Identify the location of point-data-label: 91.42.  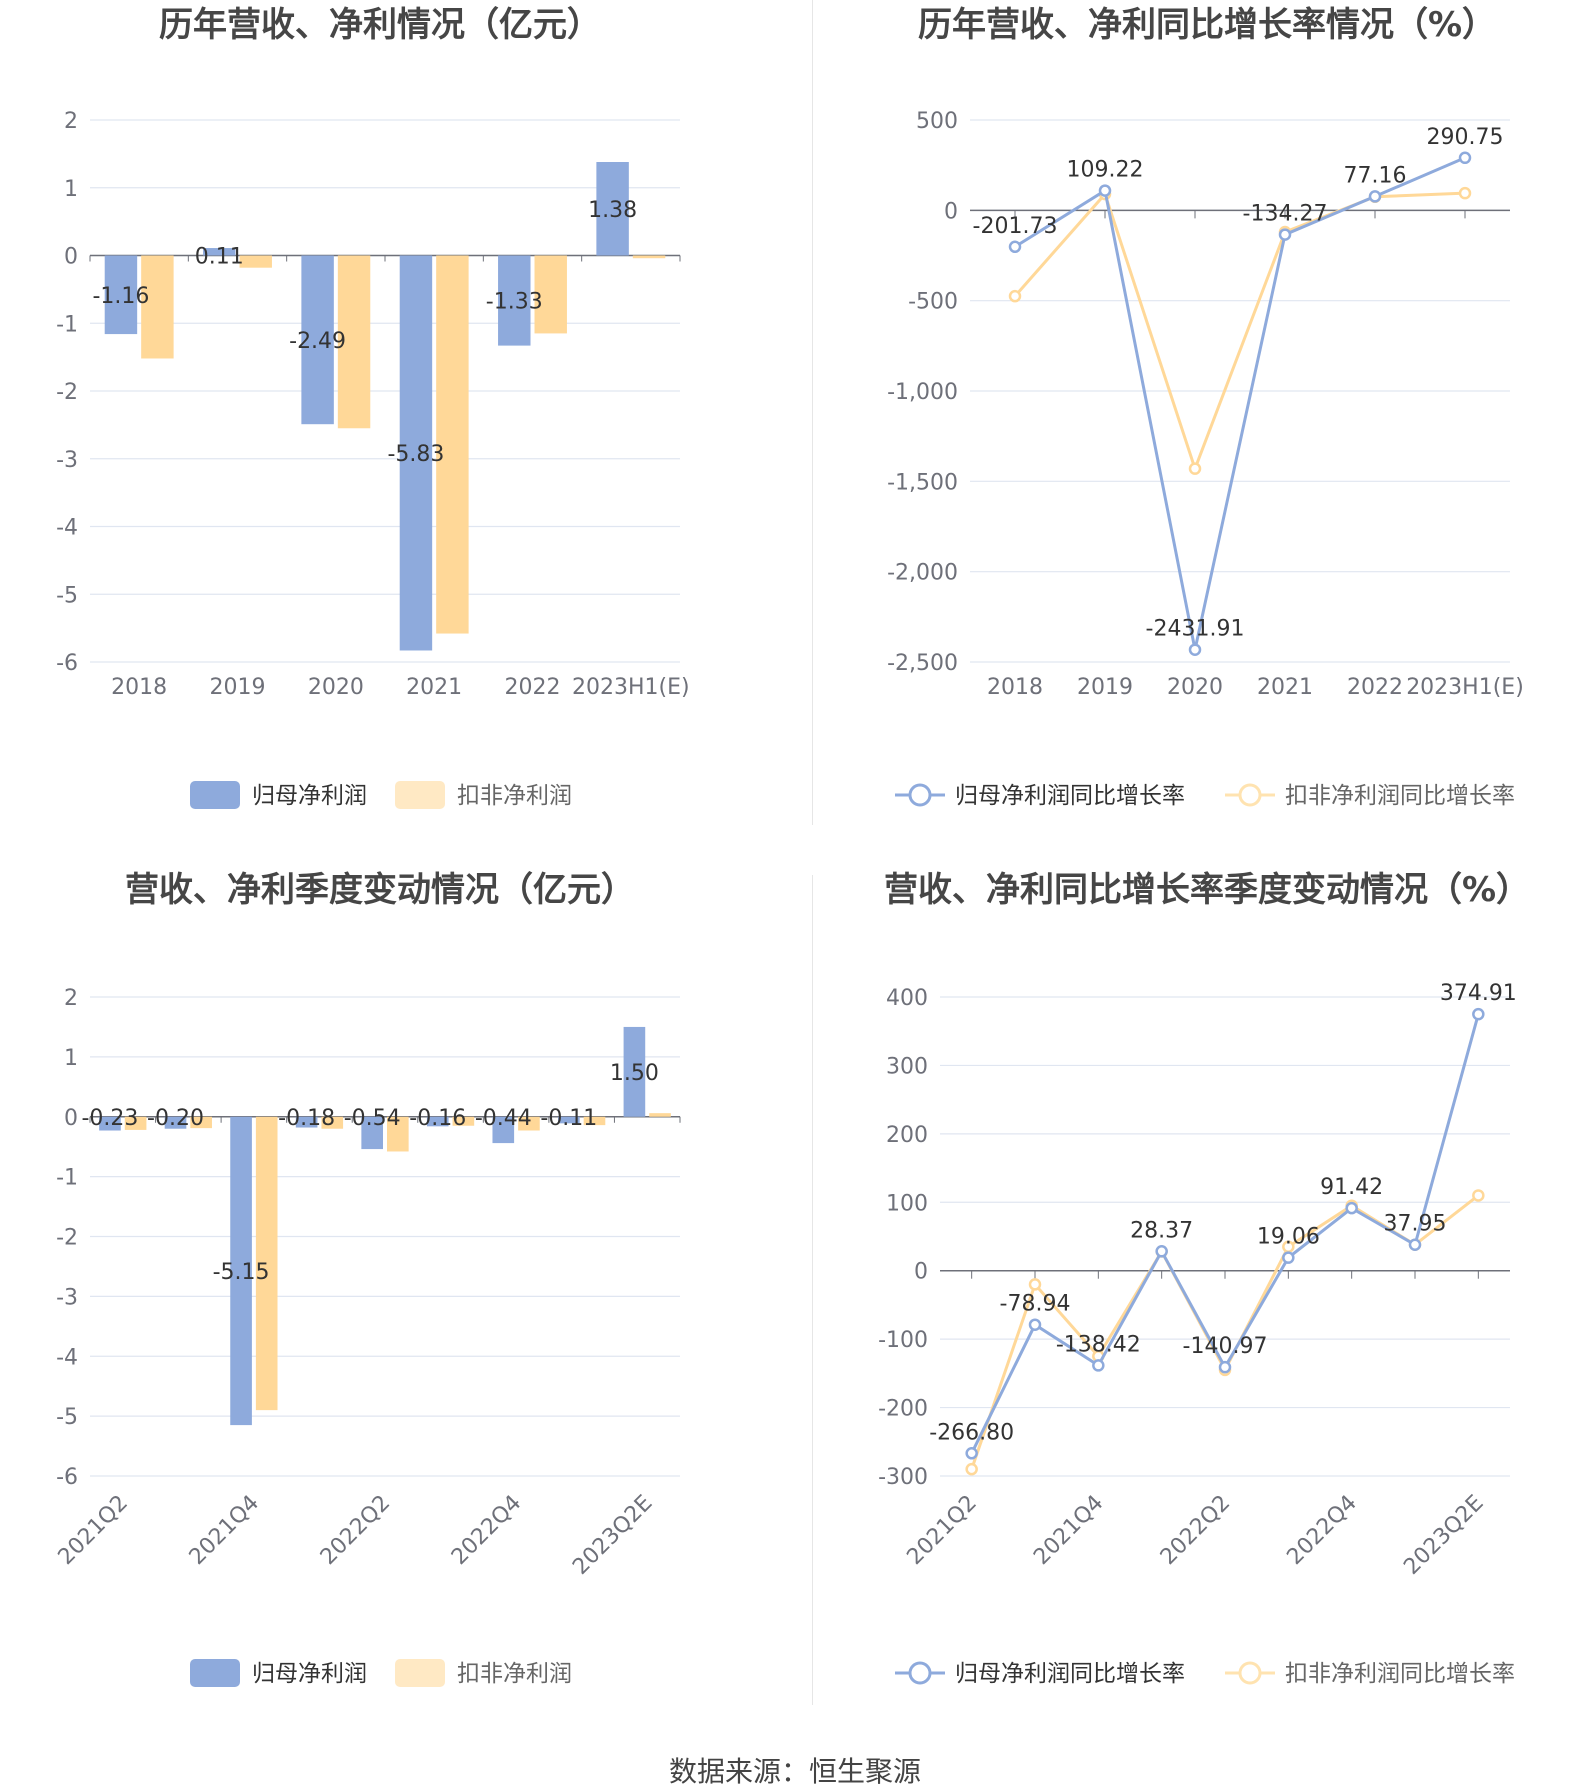
(1351, 1187).